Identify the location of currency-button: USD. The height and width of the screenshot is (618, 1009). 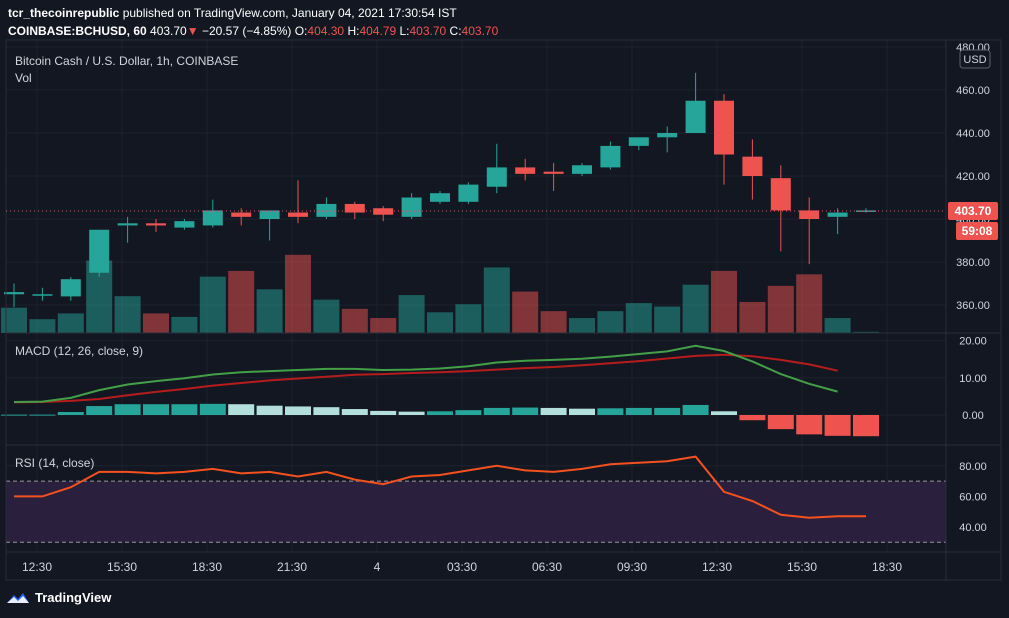
(975, 59).